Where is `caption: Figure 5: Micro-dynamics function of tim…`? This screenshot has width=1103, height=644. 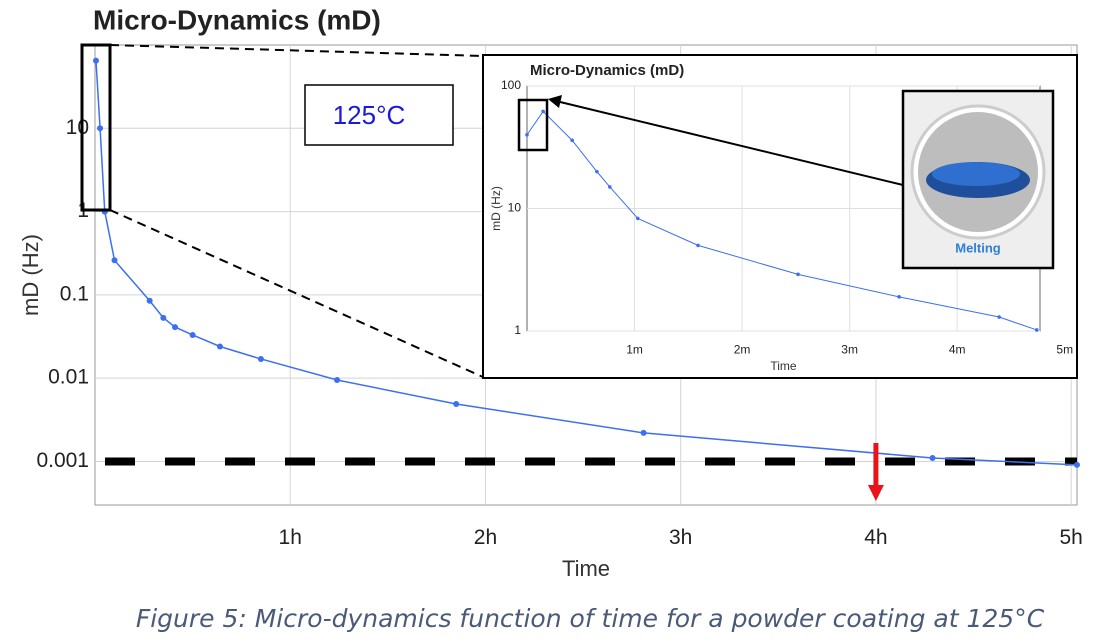 caption: Figure 5: Micro-dynamics function of tim… is located at coordinates (590, 618).